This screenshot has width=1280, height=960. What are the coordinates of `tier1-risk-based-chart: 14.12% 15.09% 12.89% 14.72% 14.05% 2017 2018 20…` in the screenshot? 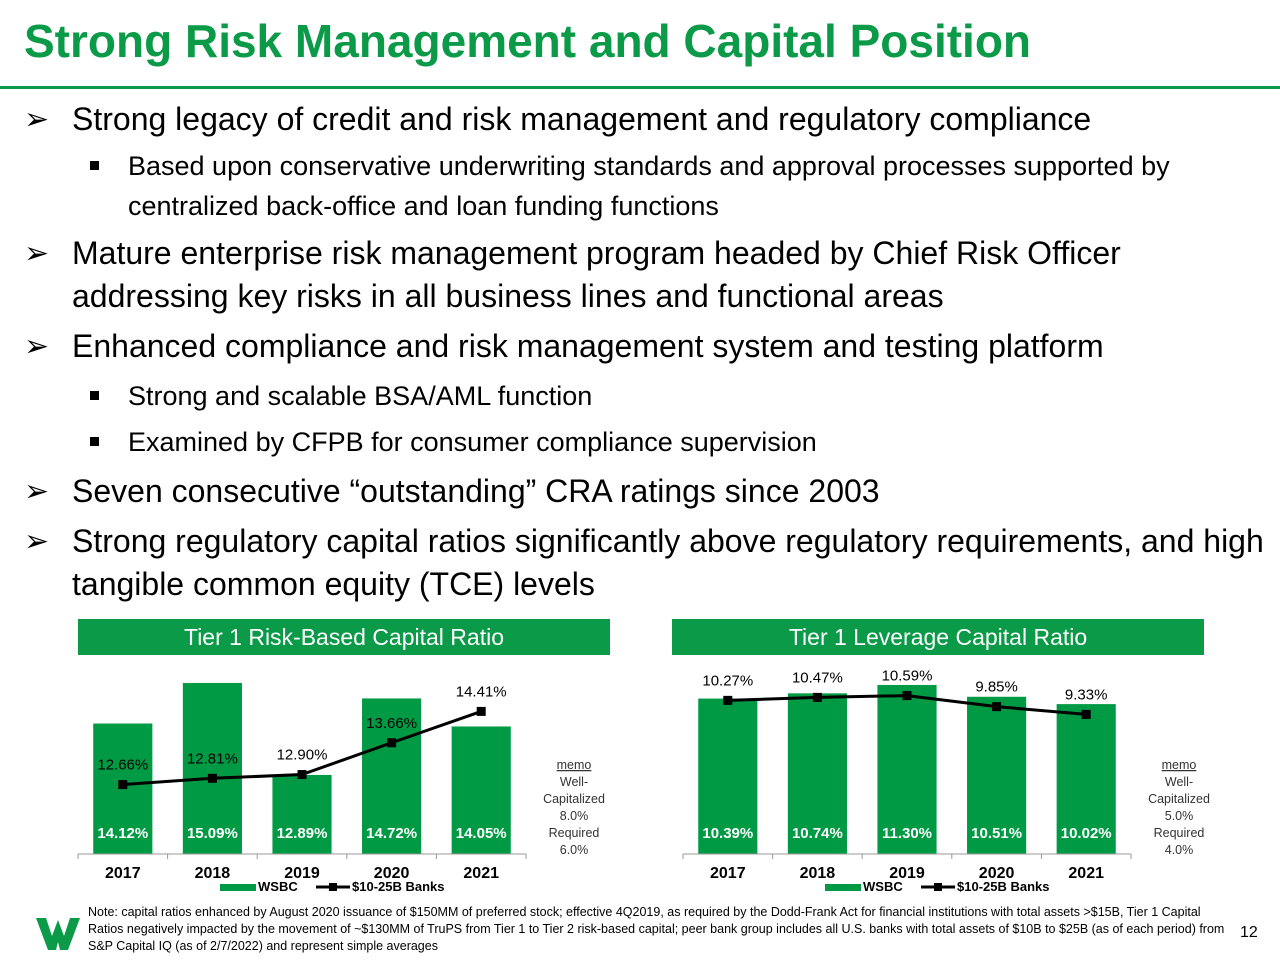 It's located at (341, 788).